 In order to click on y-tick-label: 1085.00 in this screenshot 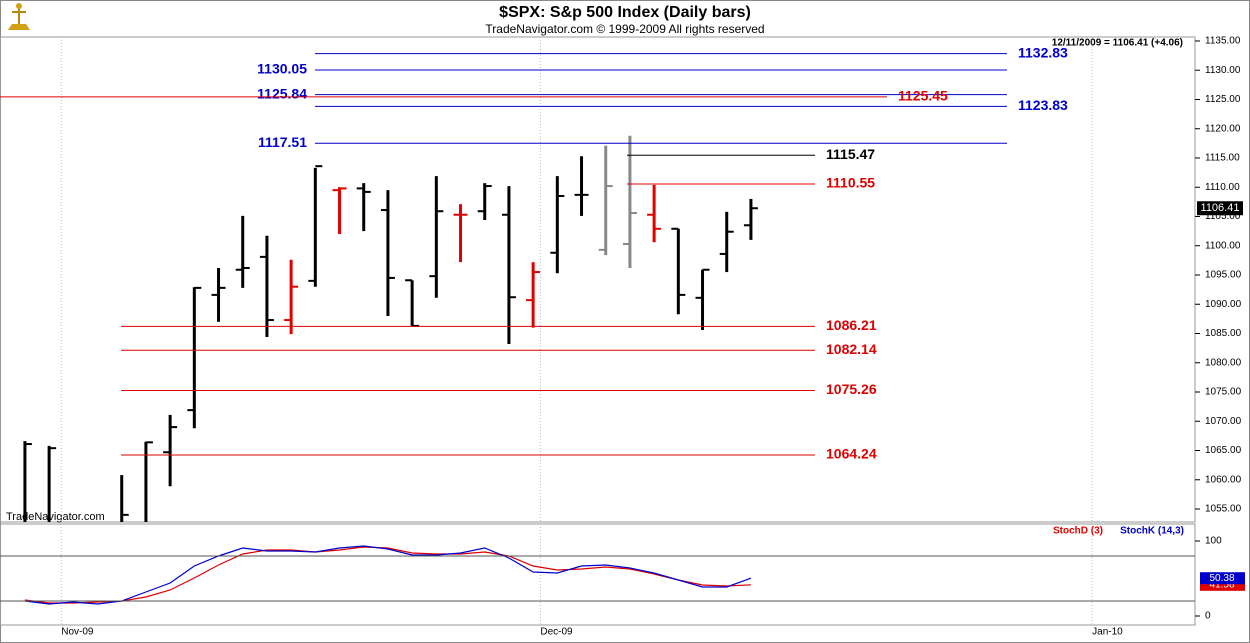, I will do `click(1223, 333)`.